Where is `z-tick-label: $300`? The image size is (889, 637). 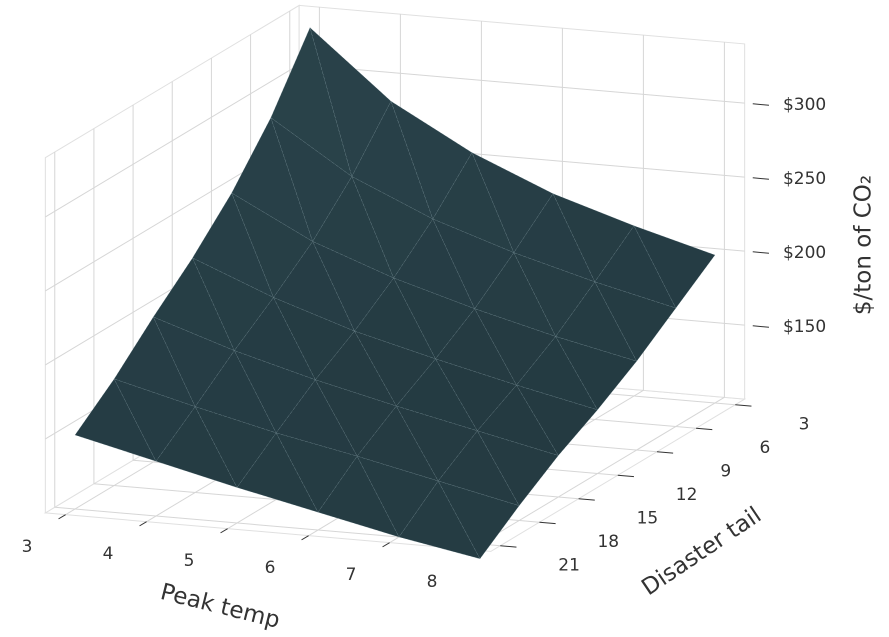 z-tick-label: $300 is located at coordinates (804, 105).